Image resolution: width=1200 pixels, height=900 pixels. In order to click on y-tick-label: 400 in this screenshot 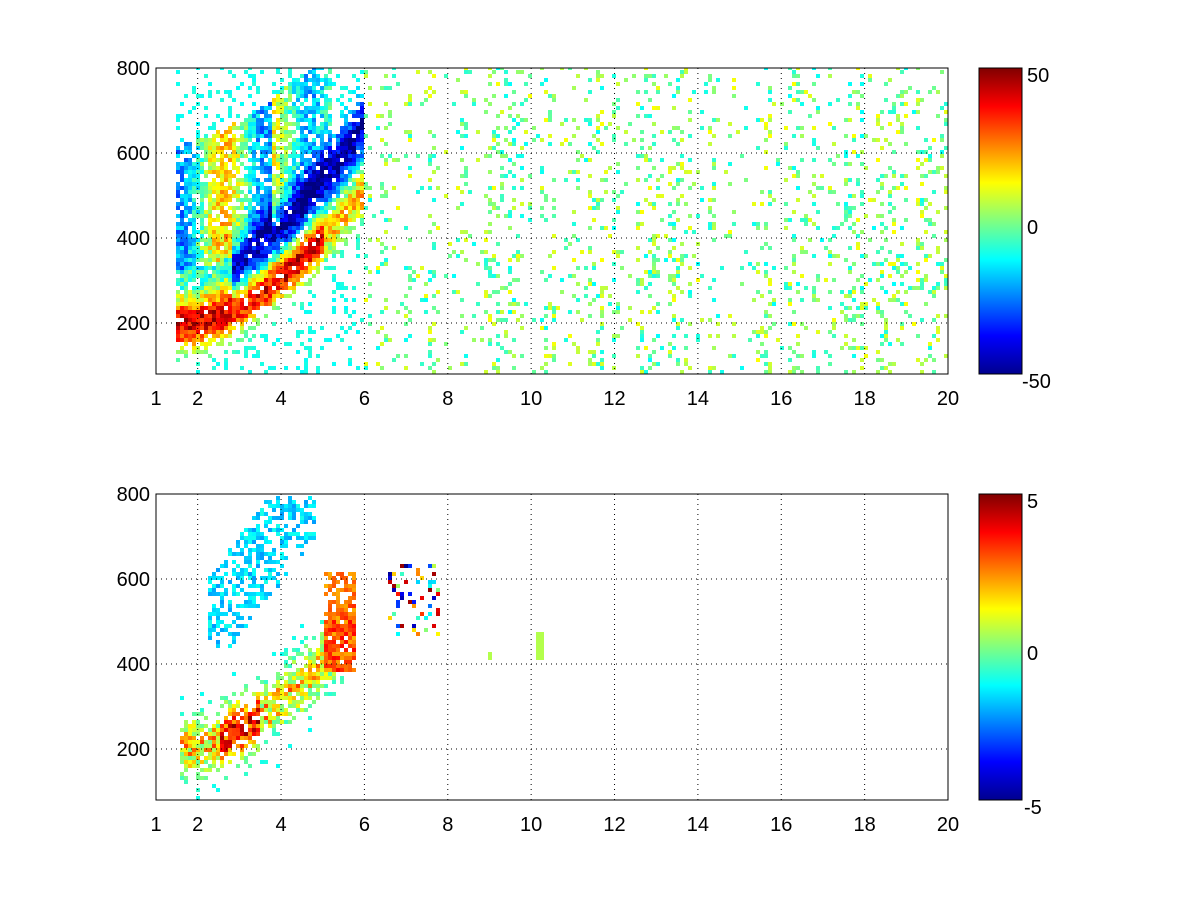, I will do `click(133, 239)`.